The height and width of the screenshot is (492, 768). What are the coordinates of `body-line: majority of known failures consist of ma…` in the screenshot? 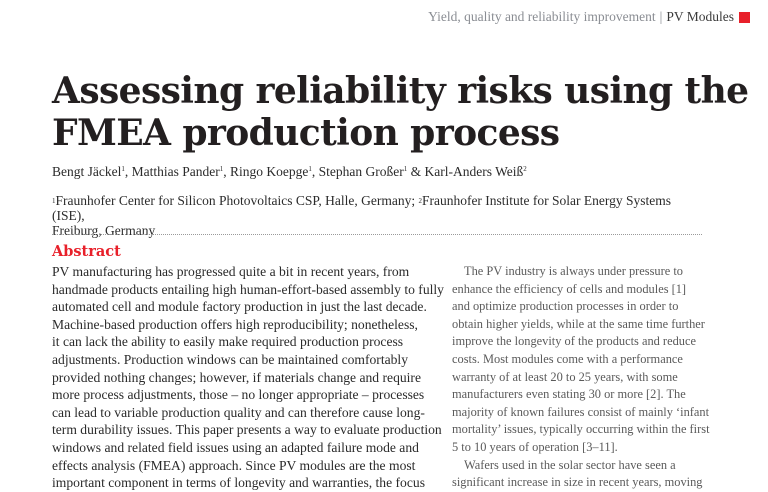 It's located at (581, 411).